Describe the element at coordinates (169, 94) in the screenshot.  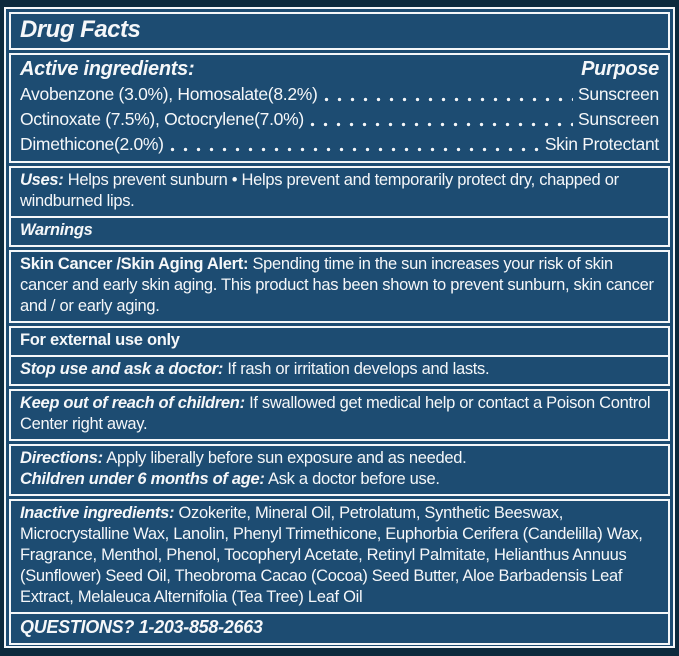
I see `ingredient-name: Avobenzone (3.0%), Homosalate(8.2%)` at that location.